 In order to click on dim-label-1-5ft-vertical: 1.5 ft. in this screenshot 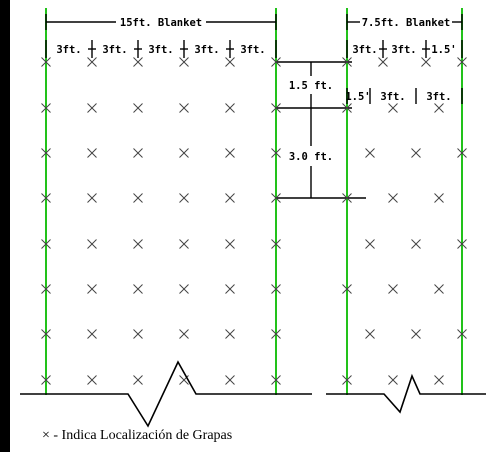, I will do `click(311, 86)`.